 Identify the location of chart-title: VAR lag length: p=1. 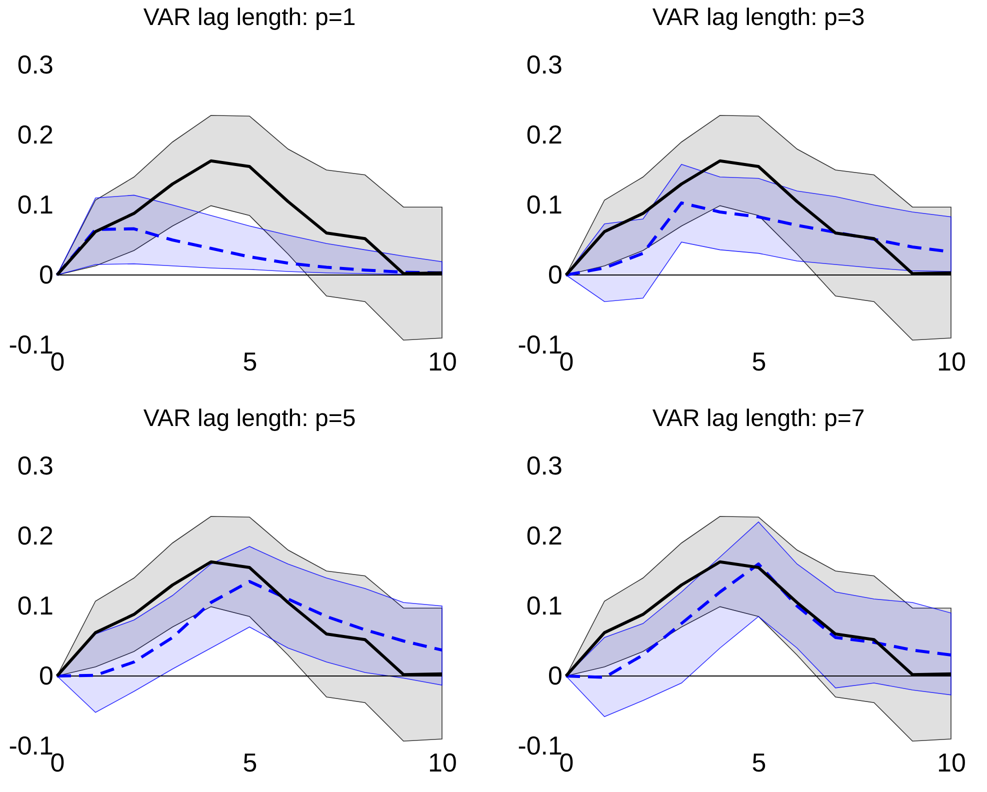
(249, 17).